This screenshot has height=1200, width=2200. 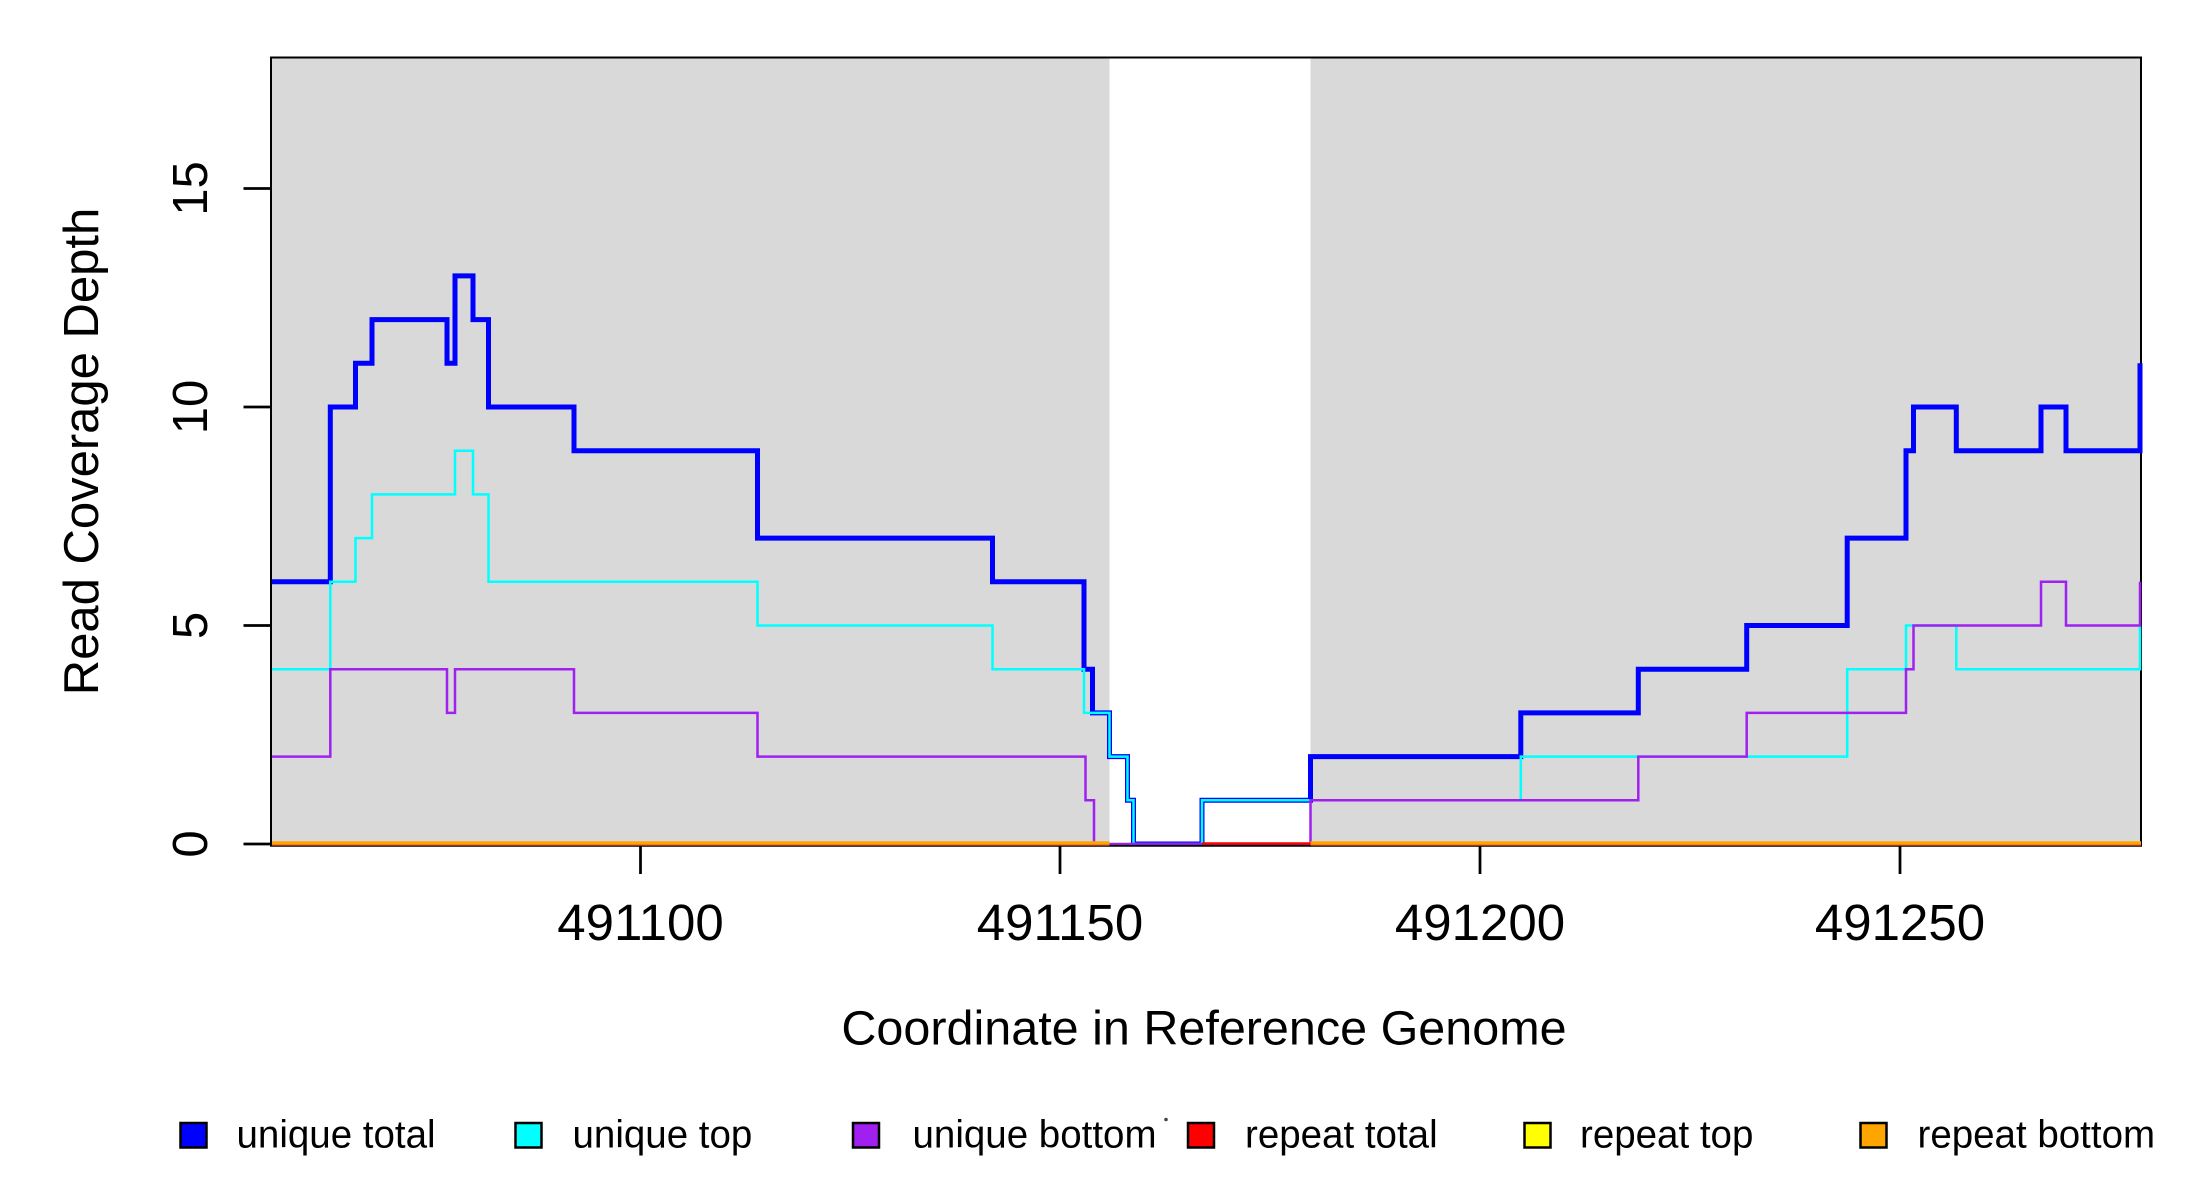 I want to click on svg-text: Coordinate in Reference Genome, so click(x=1203, y=1029).